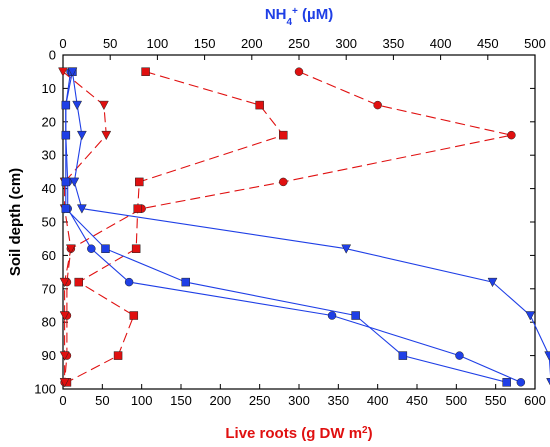 This screenshot has width=550, height=447. Describe the element at coordinates (49, 121) in the screenshot. I see `y-tick-label: 20` at that location.